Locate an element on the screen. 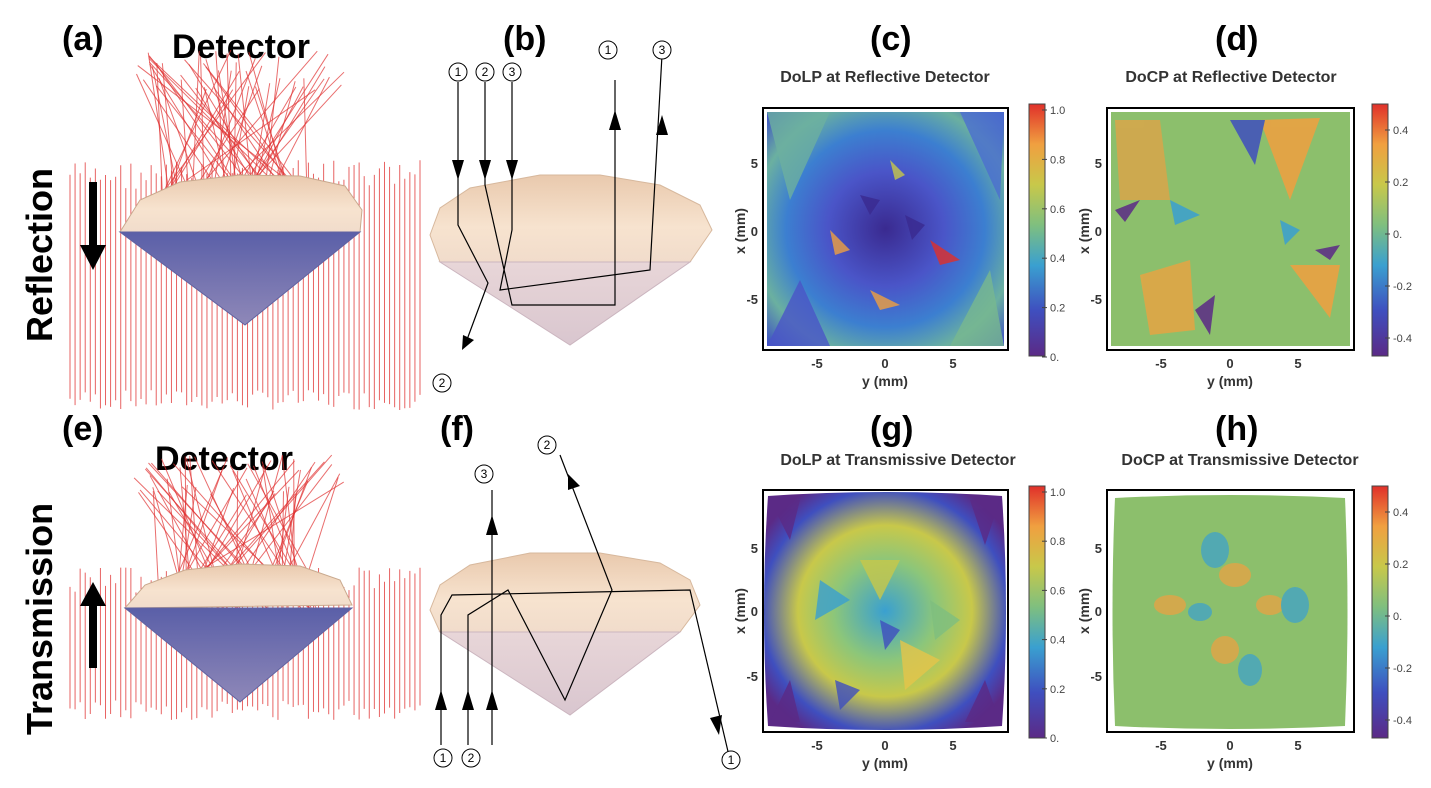  colorbar-h-tick-label: -0.4 is located at coordinates (1402, 721).